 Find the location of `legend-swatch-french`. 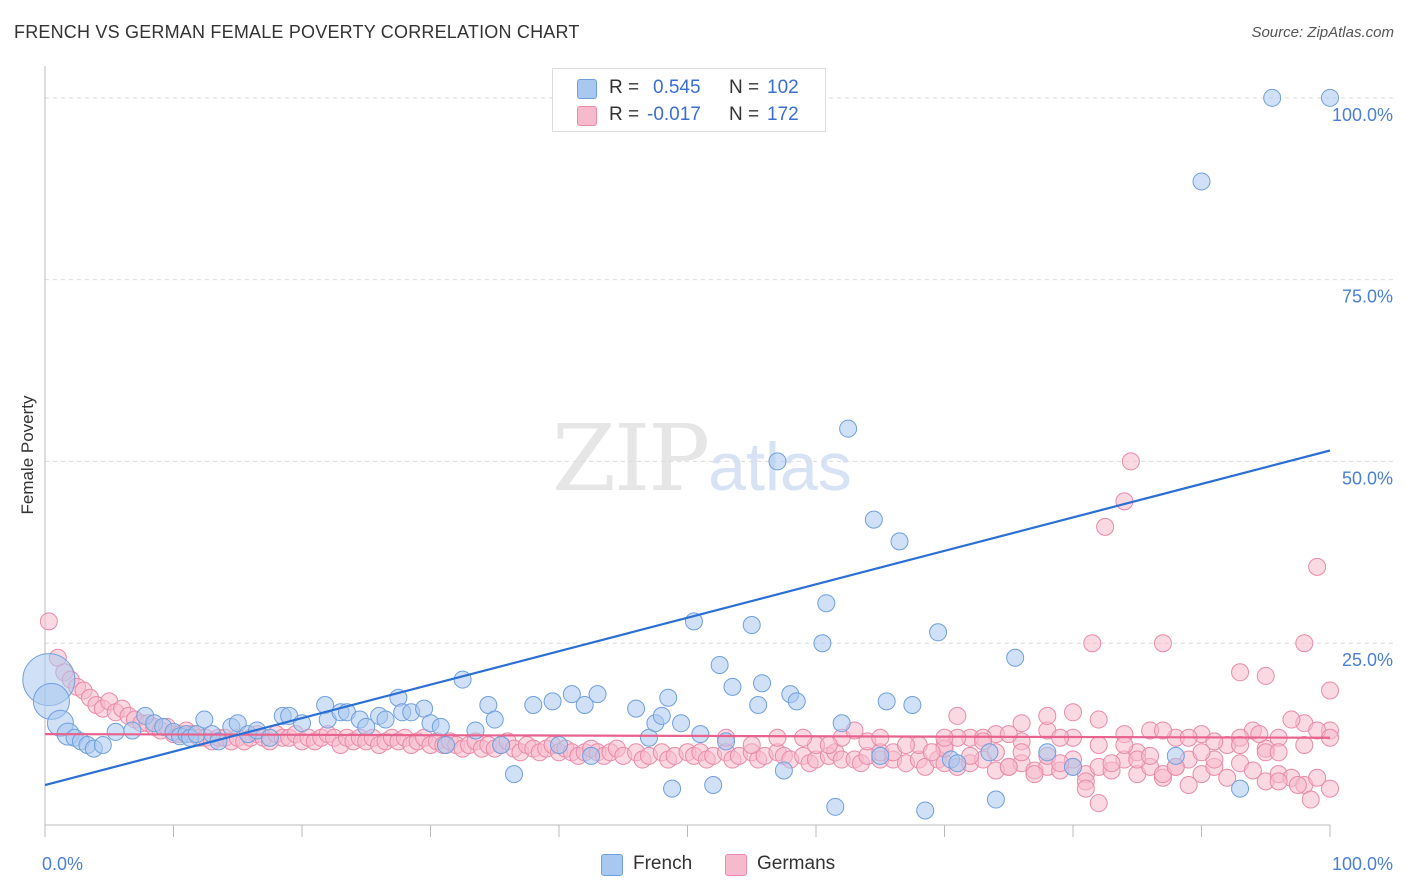

legend-swatch-french is located at coordinates (587, 89).